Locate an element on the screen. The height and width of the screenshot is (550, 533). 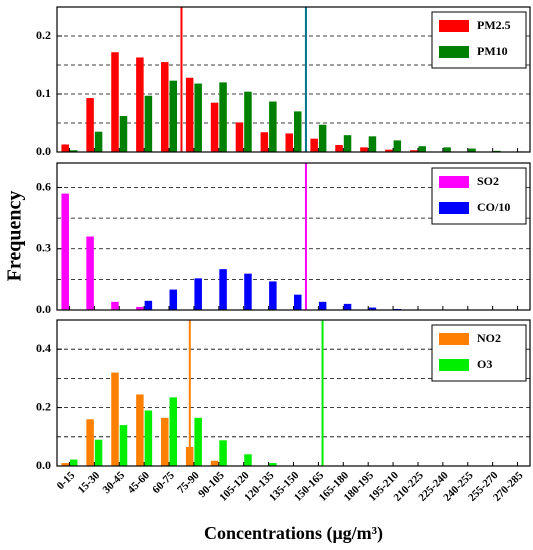
legend-label: O3 is located at coordinates (484, 364).